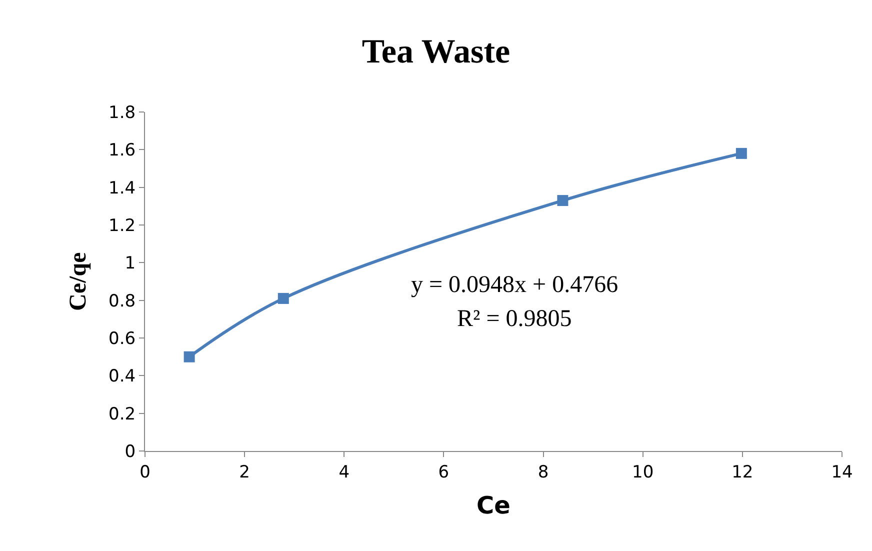  Describe the element at coordinates (344, 472) in the screenshot. I see `x-tick-label: 4` at that location.